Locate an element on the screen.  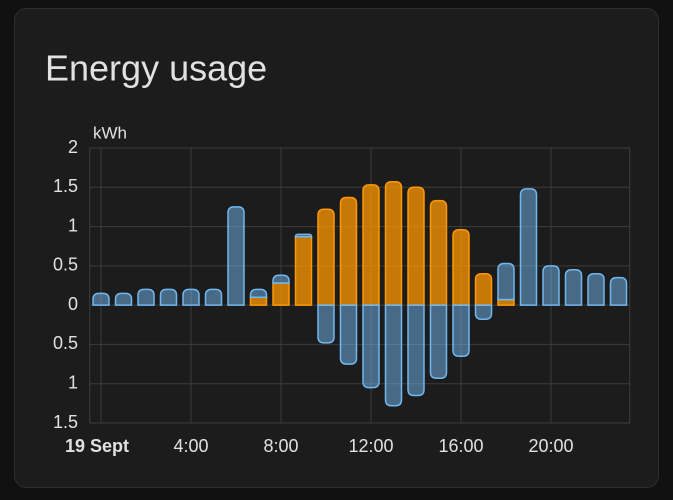
y-axis-label: kWh is located at coordinates (110, 132).